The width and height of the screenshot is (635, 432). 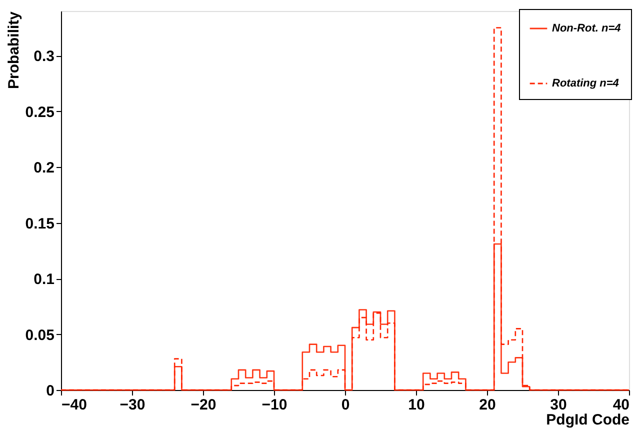 I want to click on x-tick-label: −10, so click(x=275, y=405).